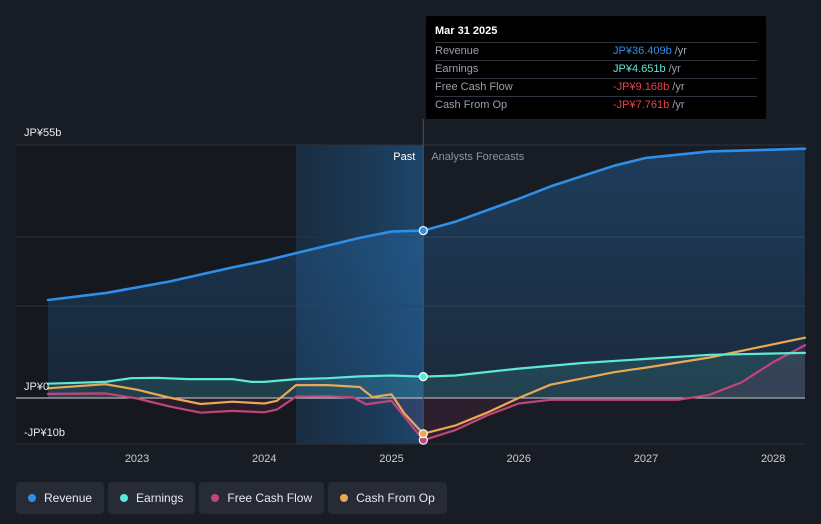  Describe the element at coordinates (404, 157) in the screenshot. I see `past-label: Past` at that location.